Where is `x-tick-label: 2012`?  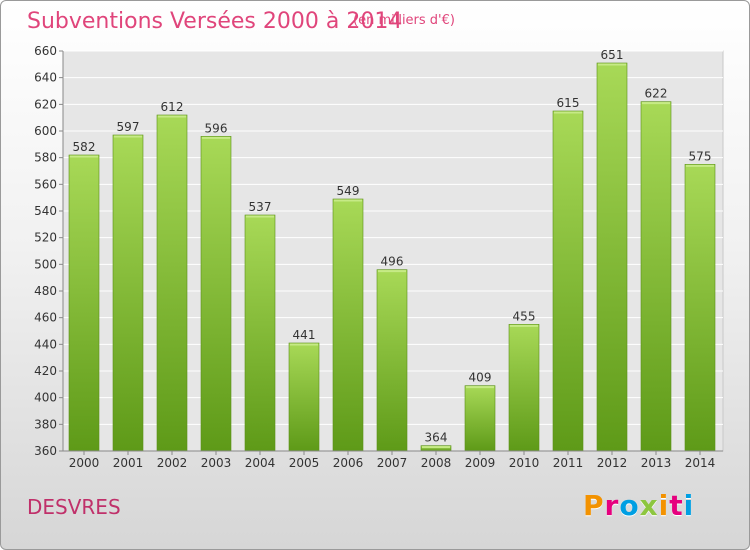 x-tick-label: 2012 is located at coordinates (612, 463).